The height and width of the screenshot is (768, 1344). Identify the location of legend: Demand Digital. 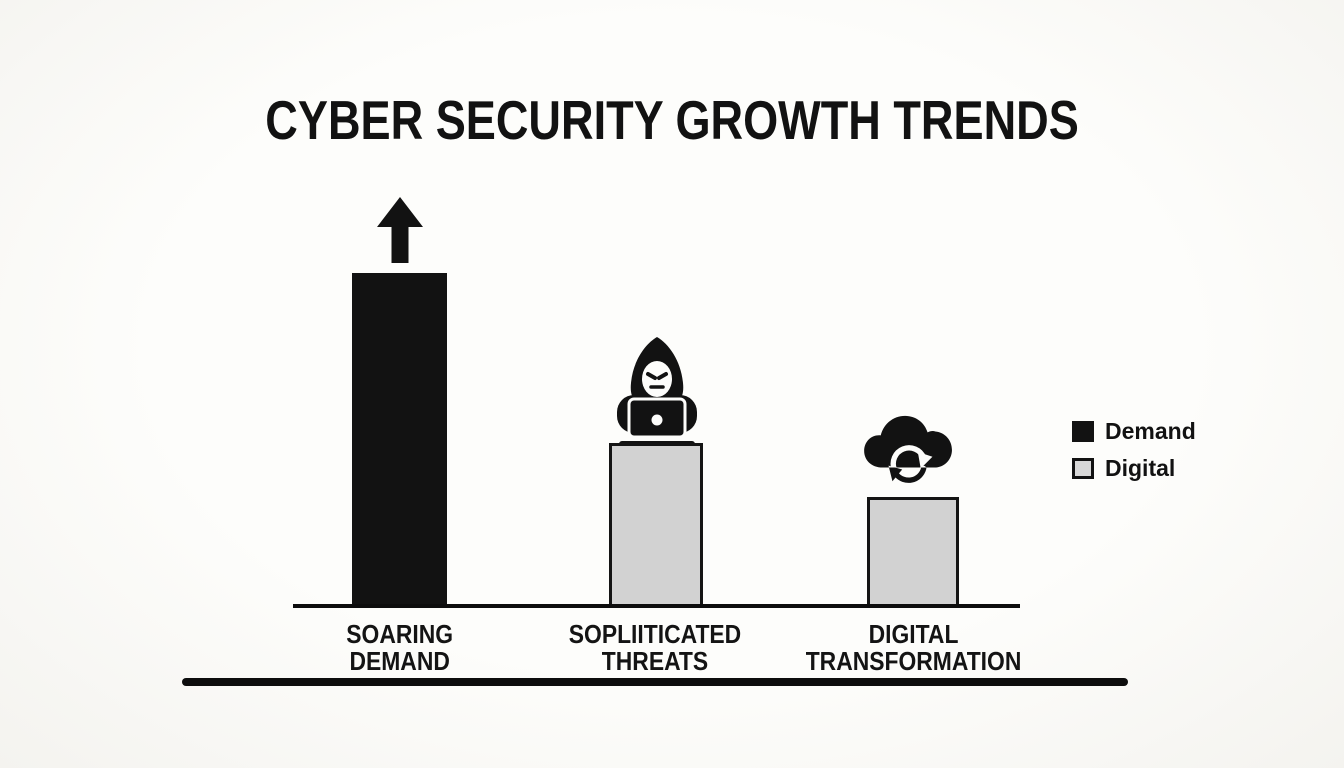
(1134, 456).